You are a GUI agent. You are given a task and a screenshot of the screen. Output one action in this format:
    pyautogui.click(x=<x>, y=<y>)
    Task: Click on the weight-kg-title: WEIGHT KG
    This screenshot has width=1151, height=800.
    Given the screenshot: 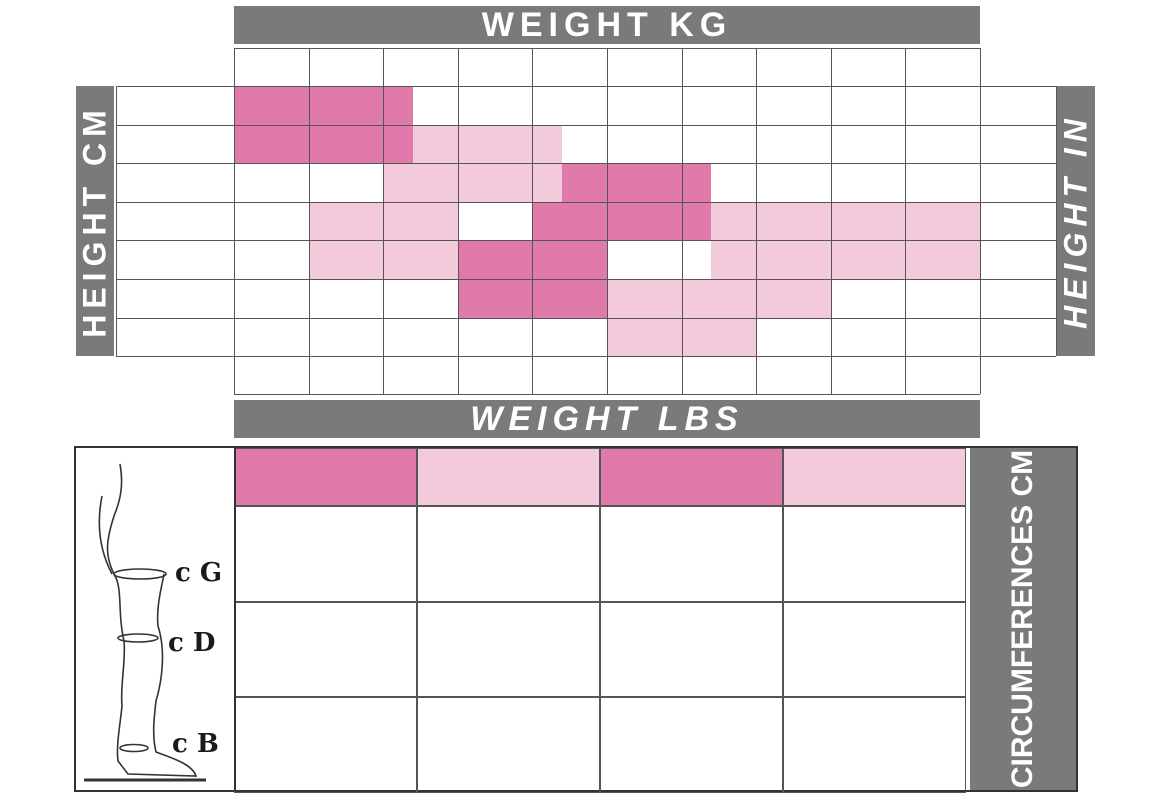 What is the action you would take?
    pyautogui.click(x=607, y=24)
    